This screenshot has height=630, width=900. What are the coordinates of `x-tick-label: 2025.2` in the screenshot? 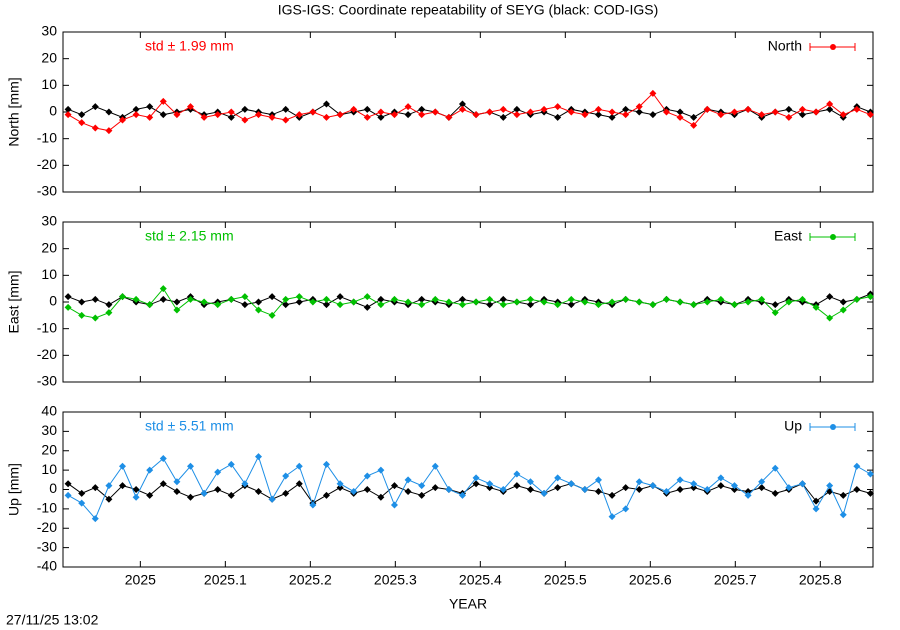 It's located at (310, 580).